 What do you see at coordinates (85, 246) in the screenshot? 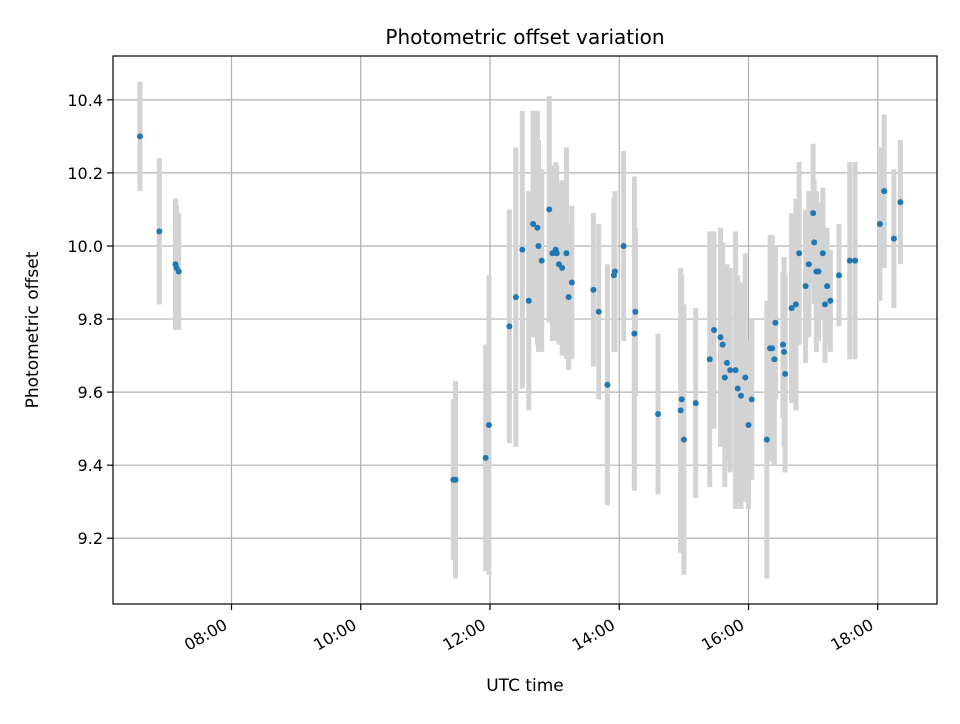
I see `y-tick-label: 10.0` at bounding box center [85, 246].